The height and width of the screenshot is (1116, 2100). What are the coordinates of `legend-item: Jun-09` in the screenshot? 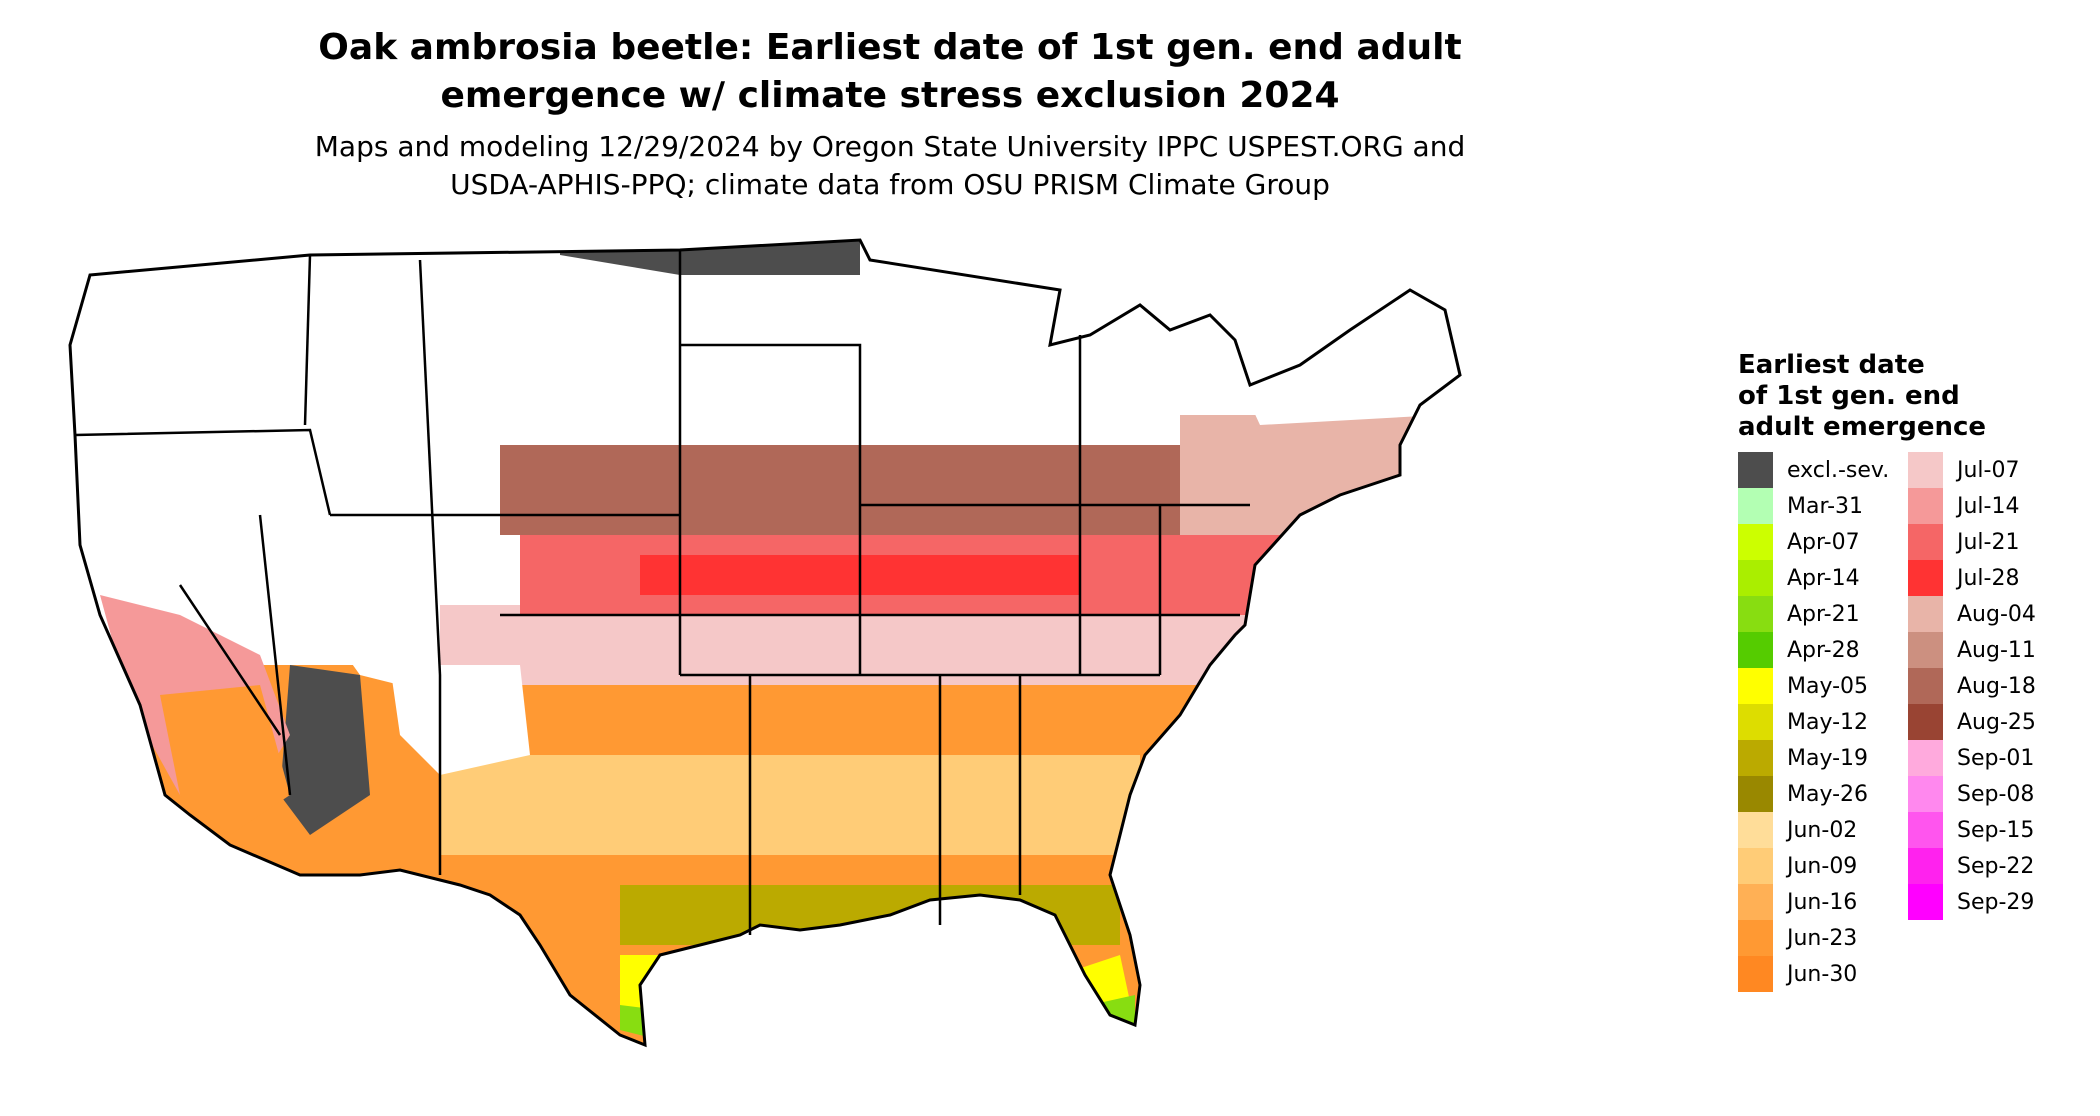 It's located at (1813, 866).